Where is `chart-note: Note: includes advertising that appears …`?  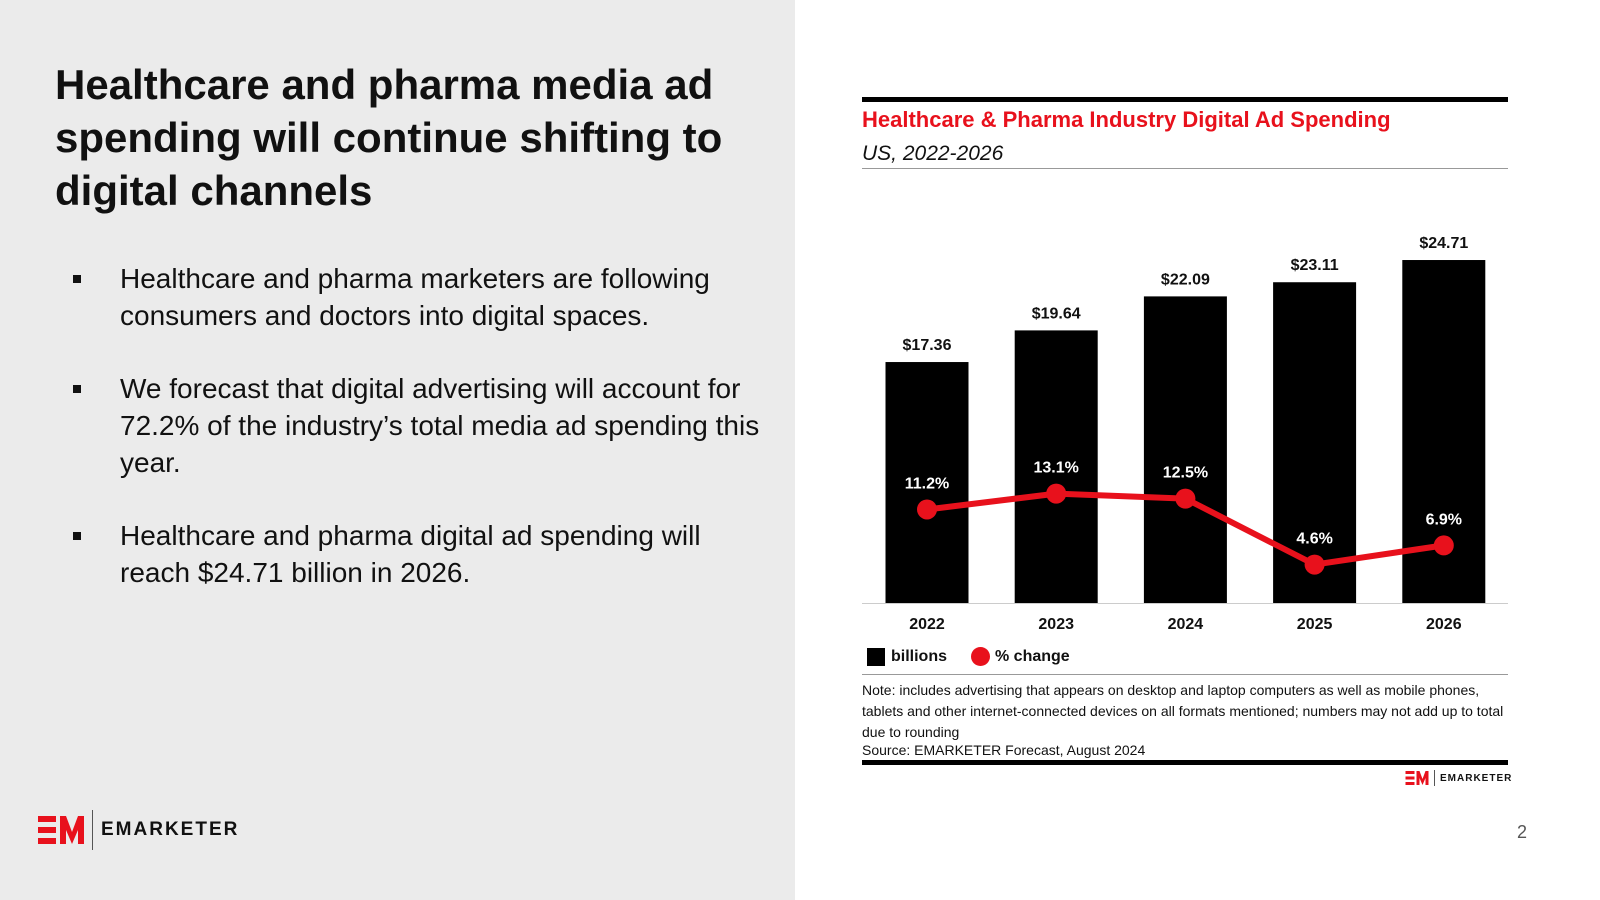
chart-note: Note: includes advertising that appears … is located at coordinates (1183, 711).